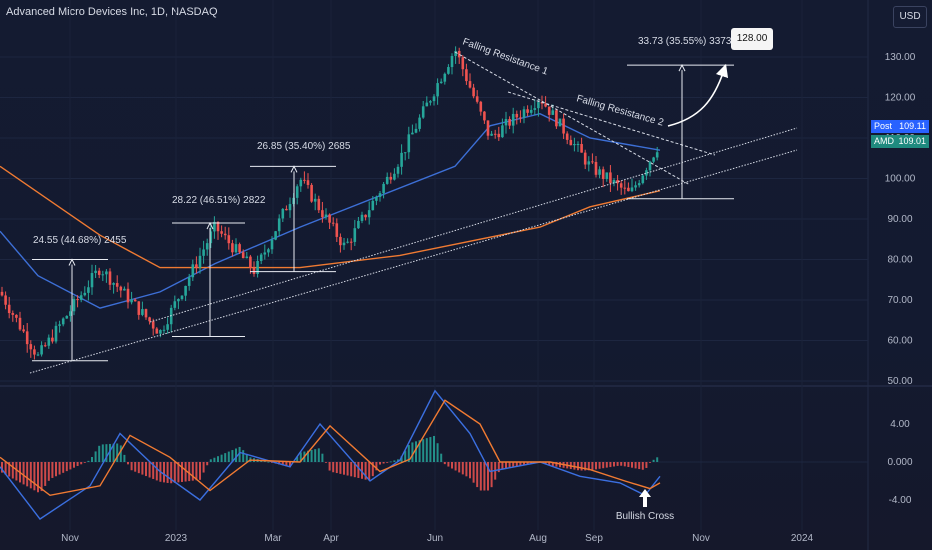 The width and height of the screenshot is (932, 550). I want to click on amd-value: 109.01, so click(912, 141).